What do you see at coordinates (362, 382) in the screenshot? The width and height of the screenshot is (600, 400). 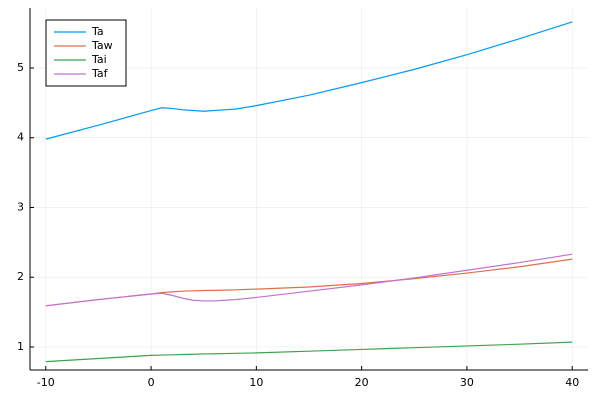 I see `x-tick-label: 20` at bounding box center [362, 382].